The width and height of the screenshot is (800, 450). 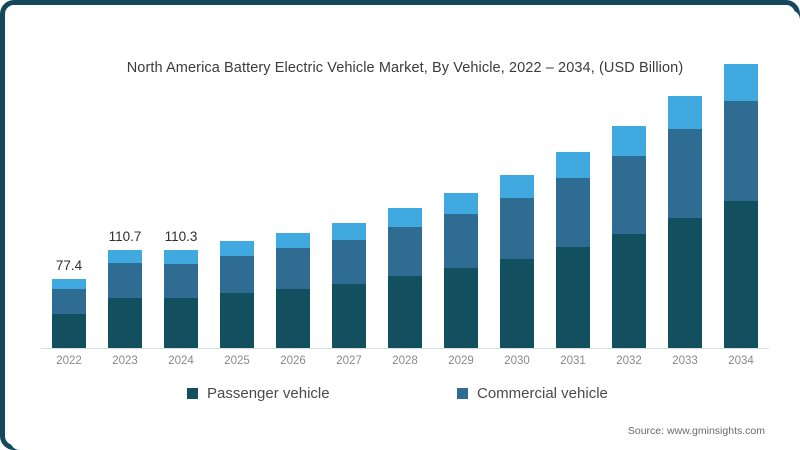 I want to click on legend-item-passenger-vehicle: Passenger vehicle, so click(x=258, y=393).